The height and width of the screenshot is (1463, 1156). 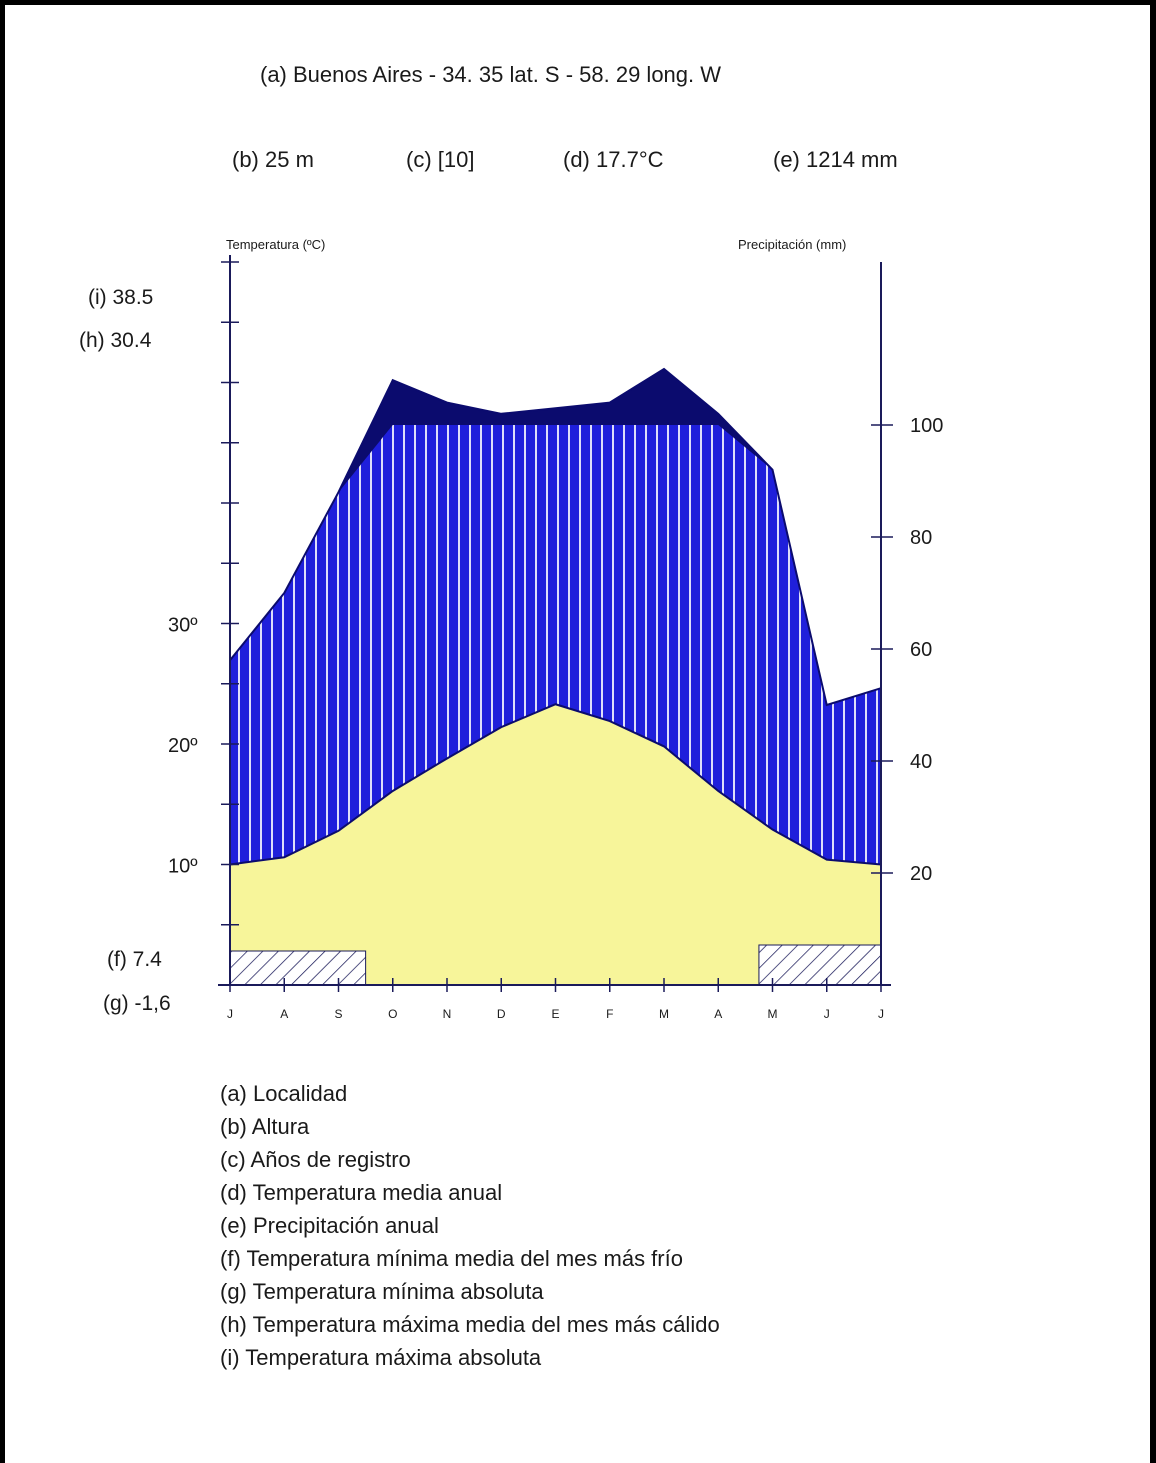 I want to click on month-label: E, so click(x=555, y=1014).